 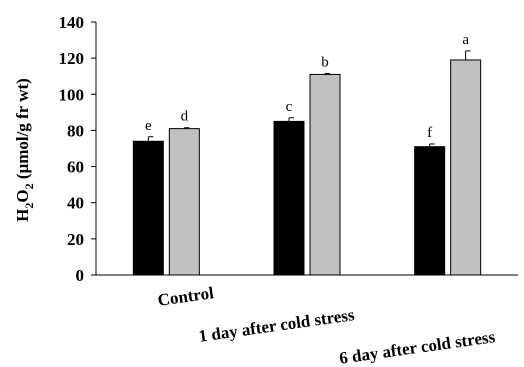 I want to click on y-axis-label: H2O2 (μmol/g fr wt), so click(x=24, y=150).